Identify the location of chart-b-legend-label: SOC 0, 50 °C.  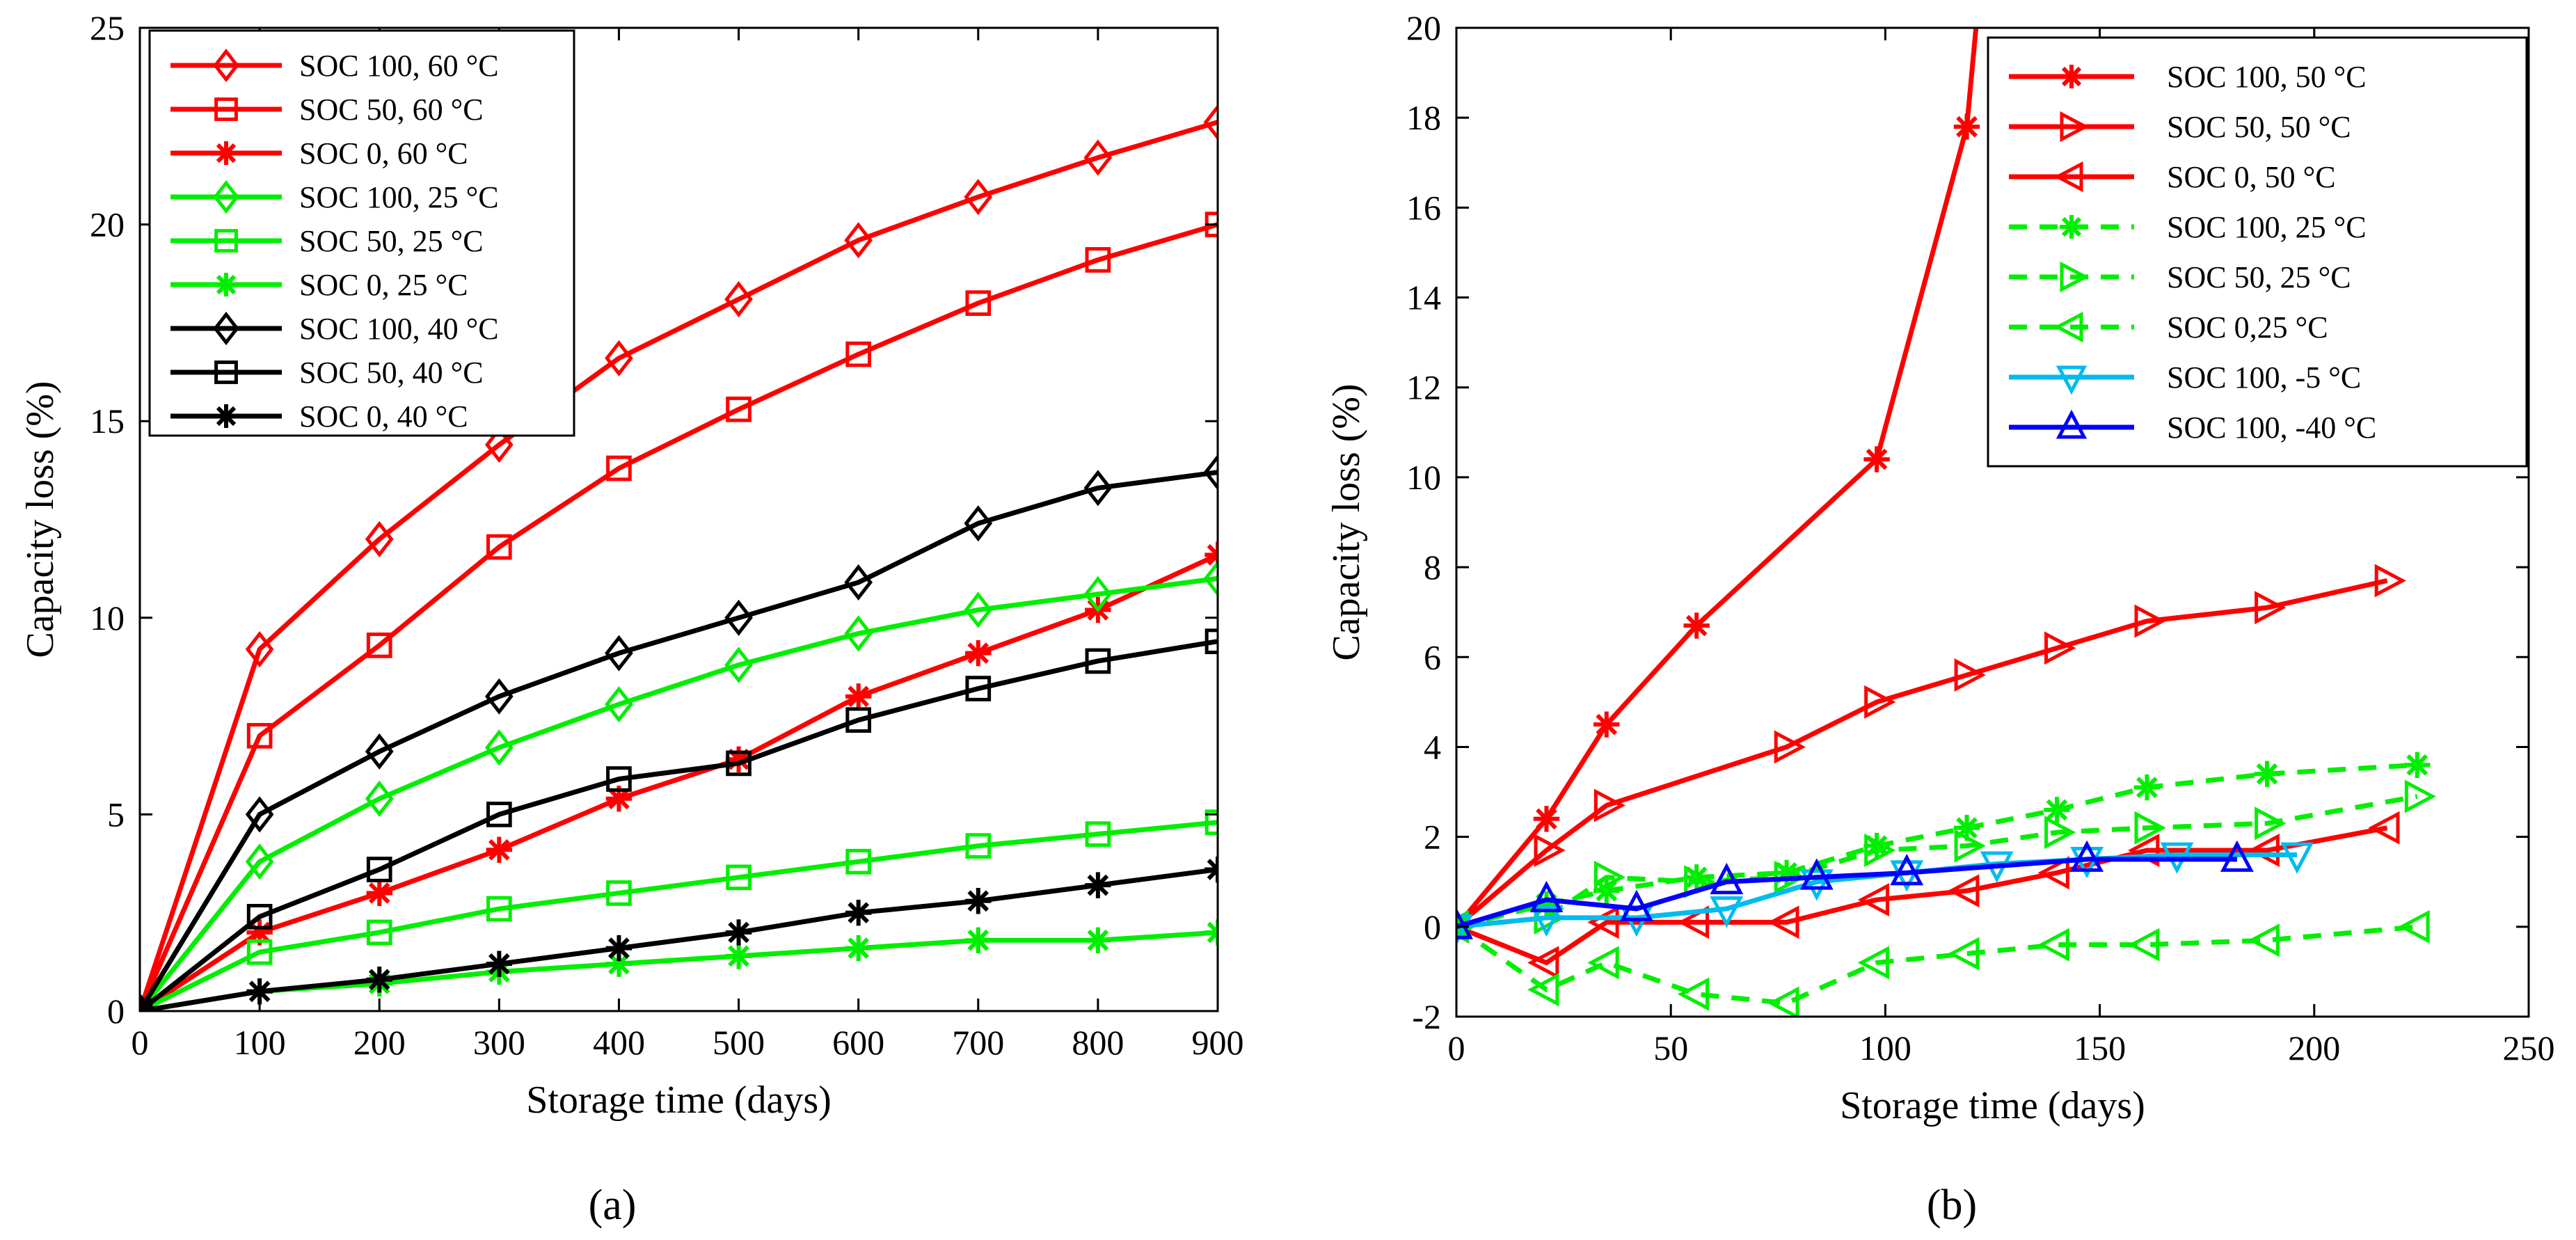
(2251, 177).